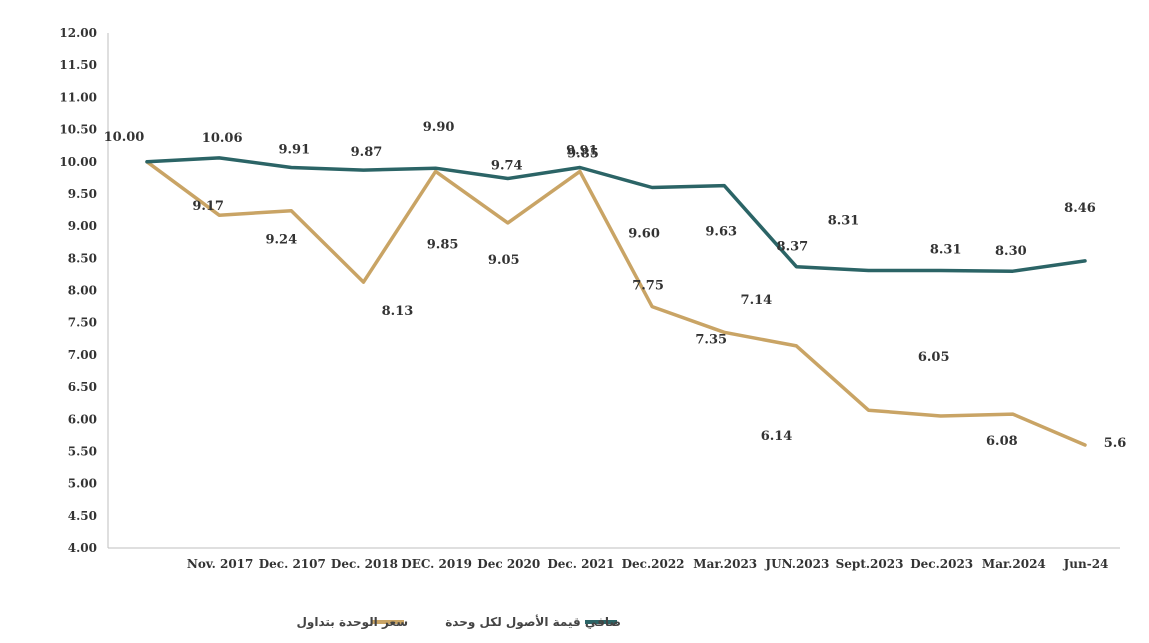  Describe the element at coordinates (1086, 564) in the screenshot. I see `x-tick-label: Jun-24` at that location.